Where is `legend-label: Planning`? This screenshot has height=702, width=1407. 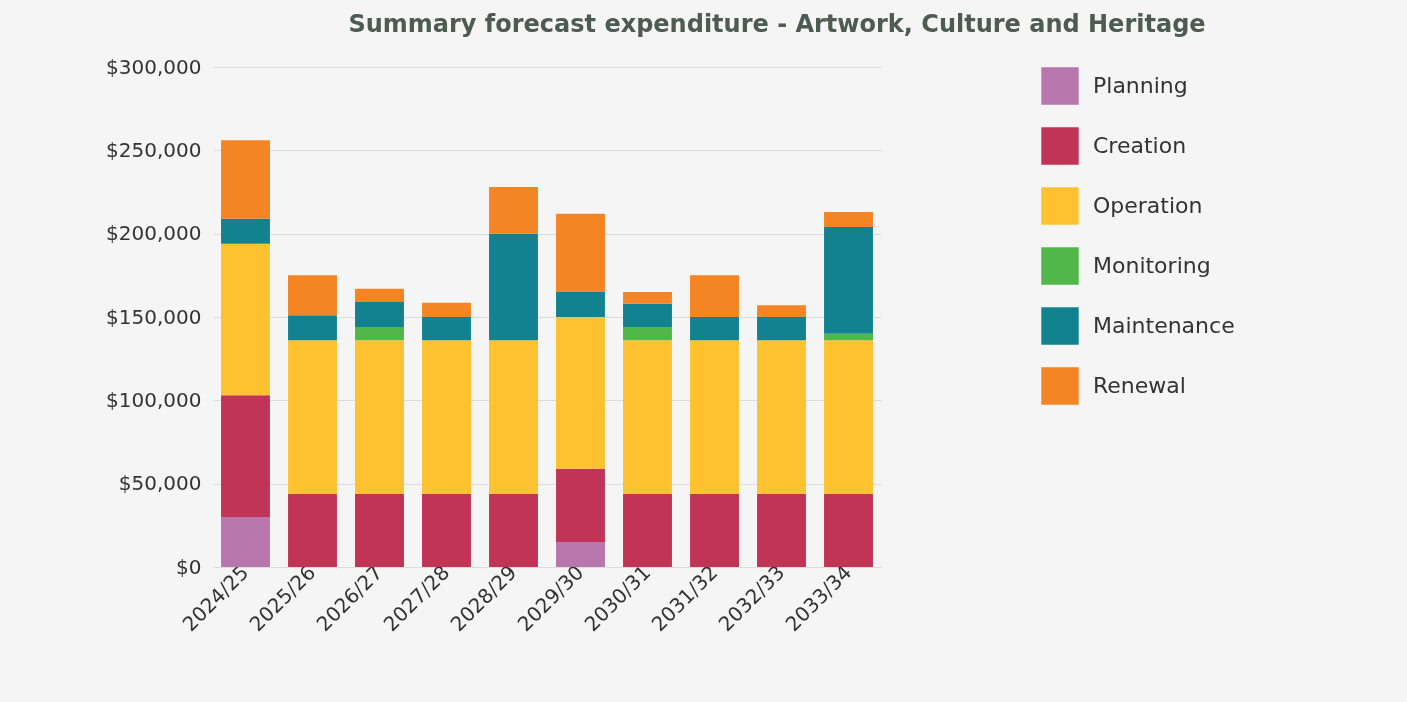 legend-label: Planning is located at coordinates (1140, 85).